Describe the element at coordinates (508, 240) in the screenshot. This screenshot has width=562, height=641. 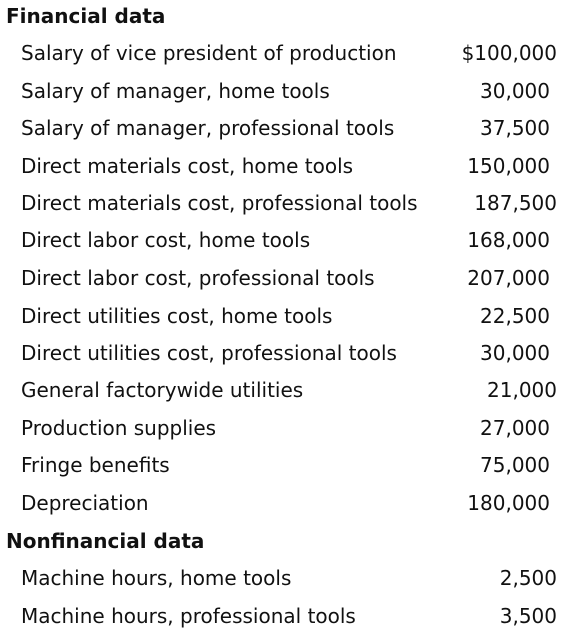
I see `row-value: 168,000` at that location.